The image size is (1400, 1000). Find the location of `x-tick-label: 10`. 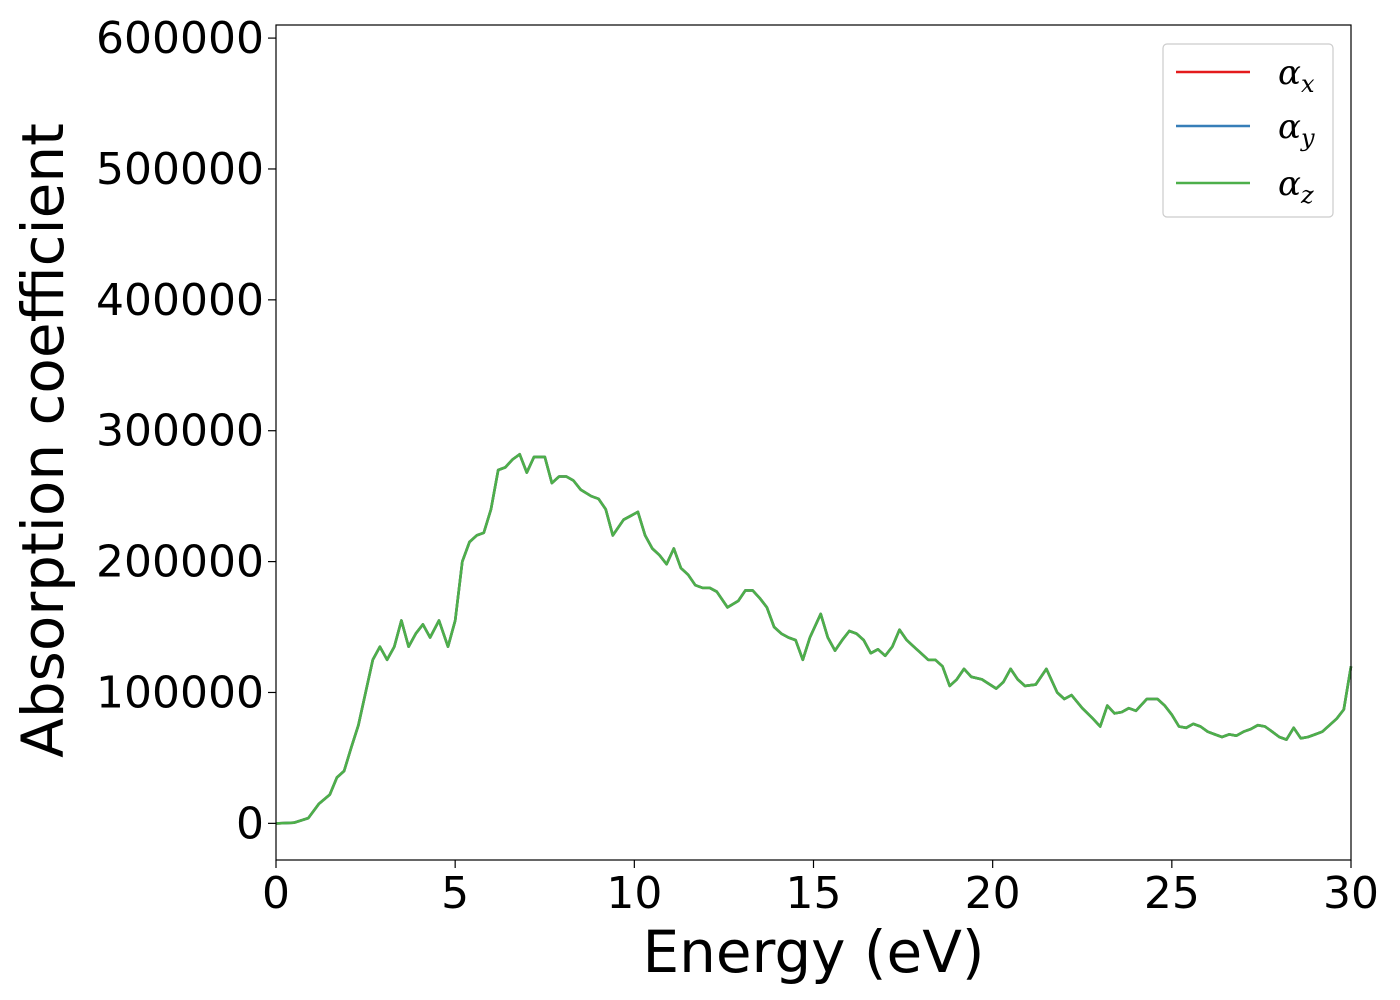

x-tick-label: 10 is located at coordinates (634, 893).